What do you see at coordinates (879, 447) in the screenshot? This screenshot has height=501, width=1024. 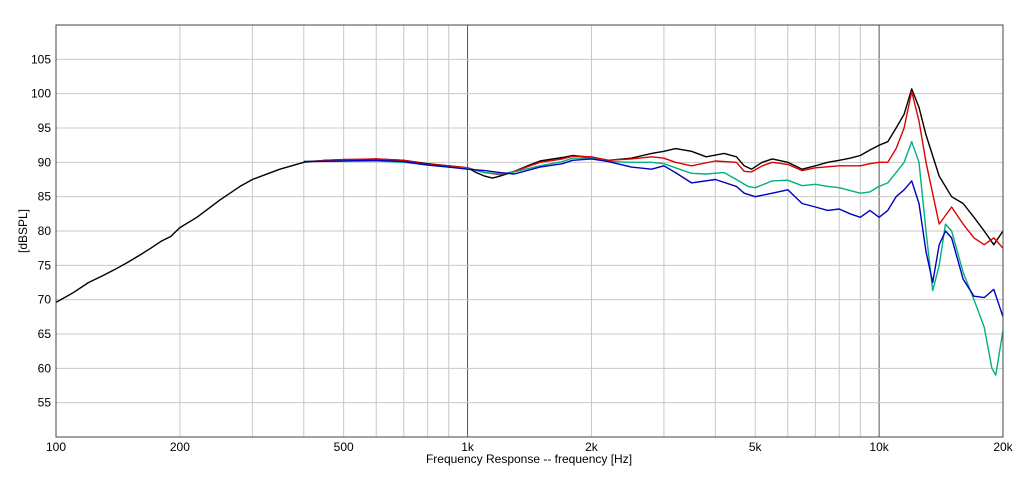 I see `x-tick-label: 10k` at bounding box center [879, 447].